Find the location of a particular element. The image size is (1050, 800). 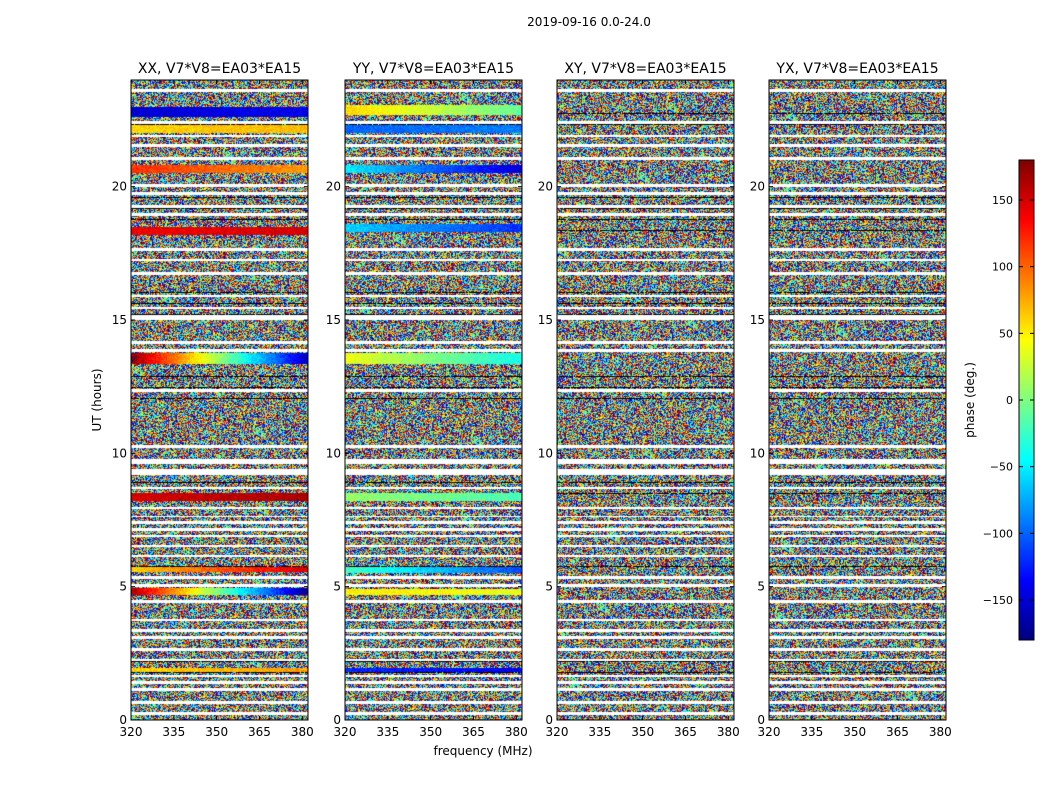

colorbar-tick-label: 100 is located at coordinates (1002, 267).